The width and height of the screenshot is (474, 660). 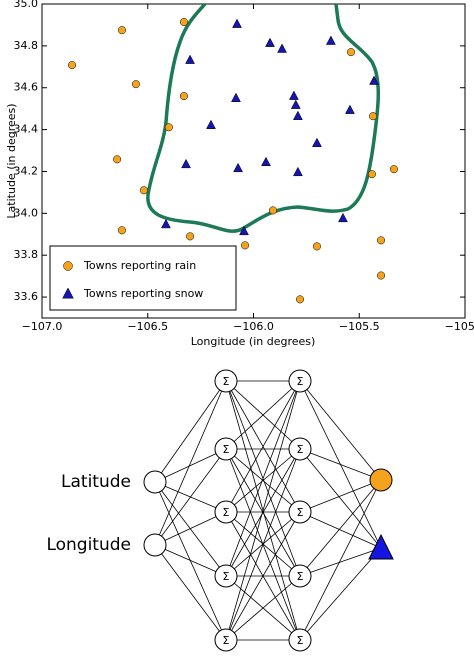 I want to click on x-tick-label: −107.0, so click(x=42, y=326).